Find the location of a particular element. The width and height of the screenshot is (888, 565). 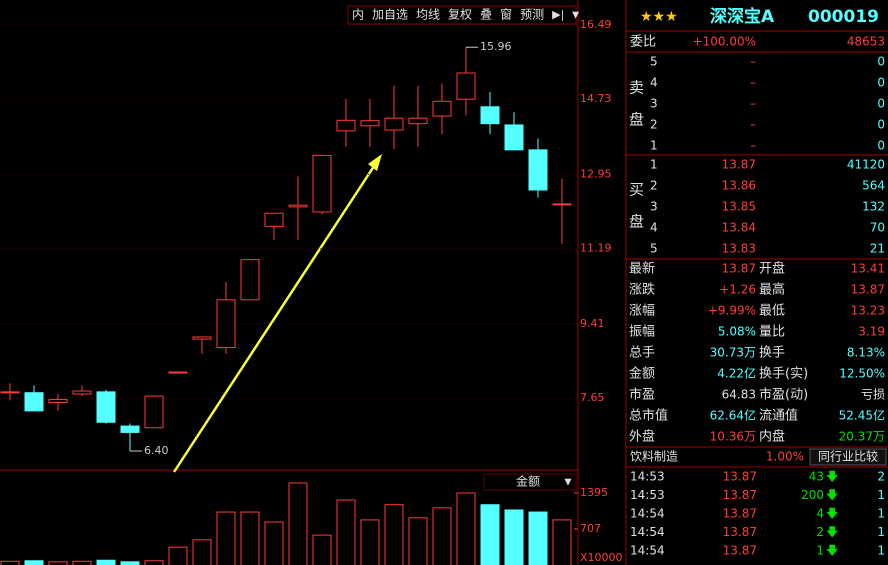

stat-label: 最高 is located at coordinates (772, 290).